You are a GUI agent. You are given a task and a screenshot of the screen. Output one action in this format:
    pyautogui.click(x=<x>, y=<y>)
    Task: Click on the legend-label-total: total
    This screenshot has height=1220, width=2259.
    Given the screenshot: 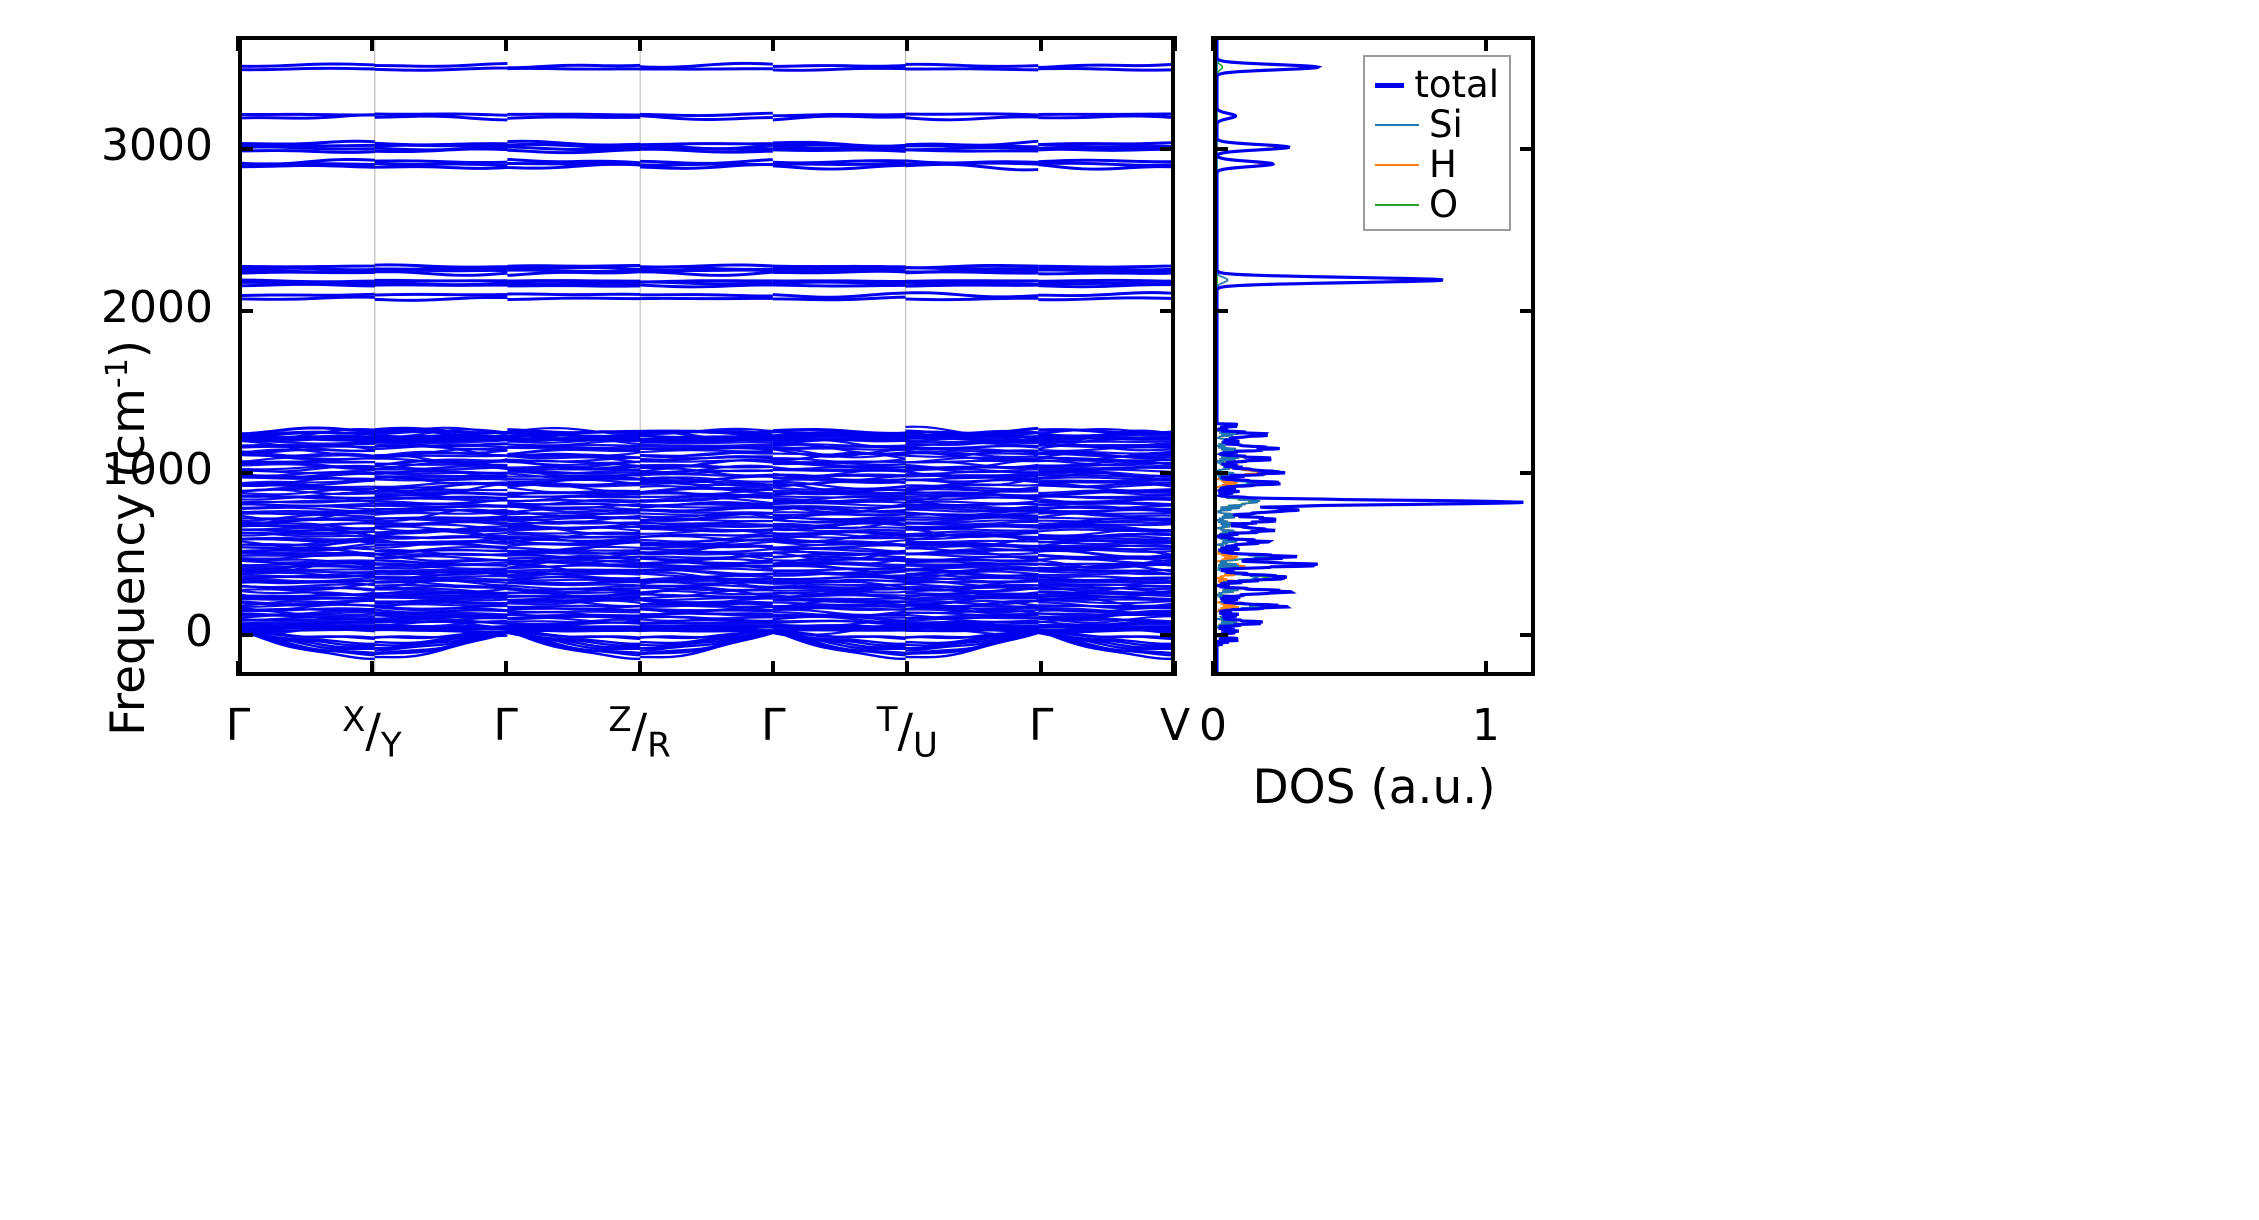 What is the action you would take?
    pyautogui.click(x=1456, y=84)
    